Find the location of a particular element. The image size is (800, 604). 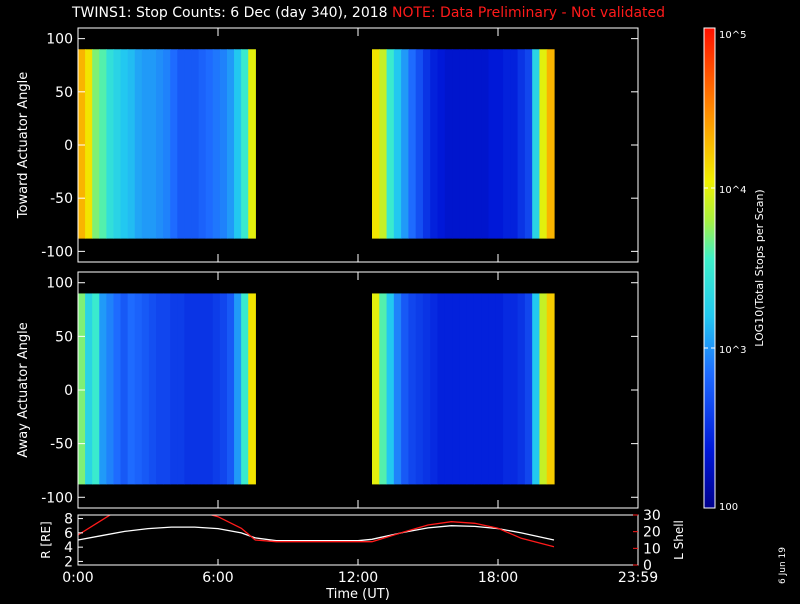

y-axis-label: Away Actuator Angle is located at coordinates (23, 389).